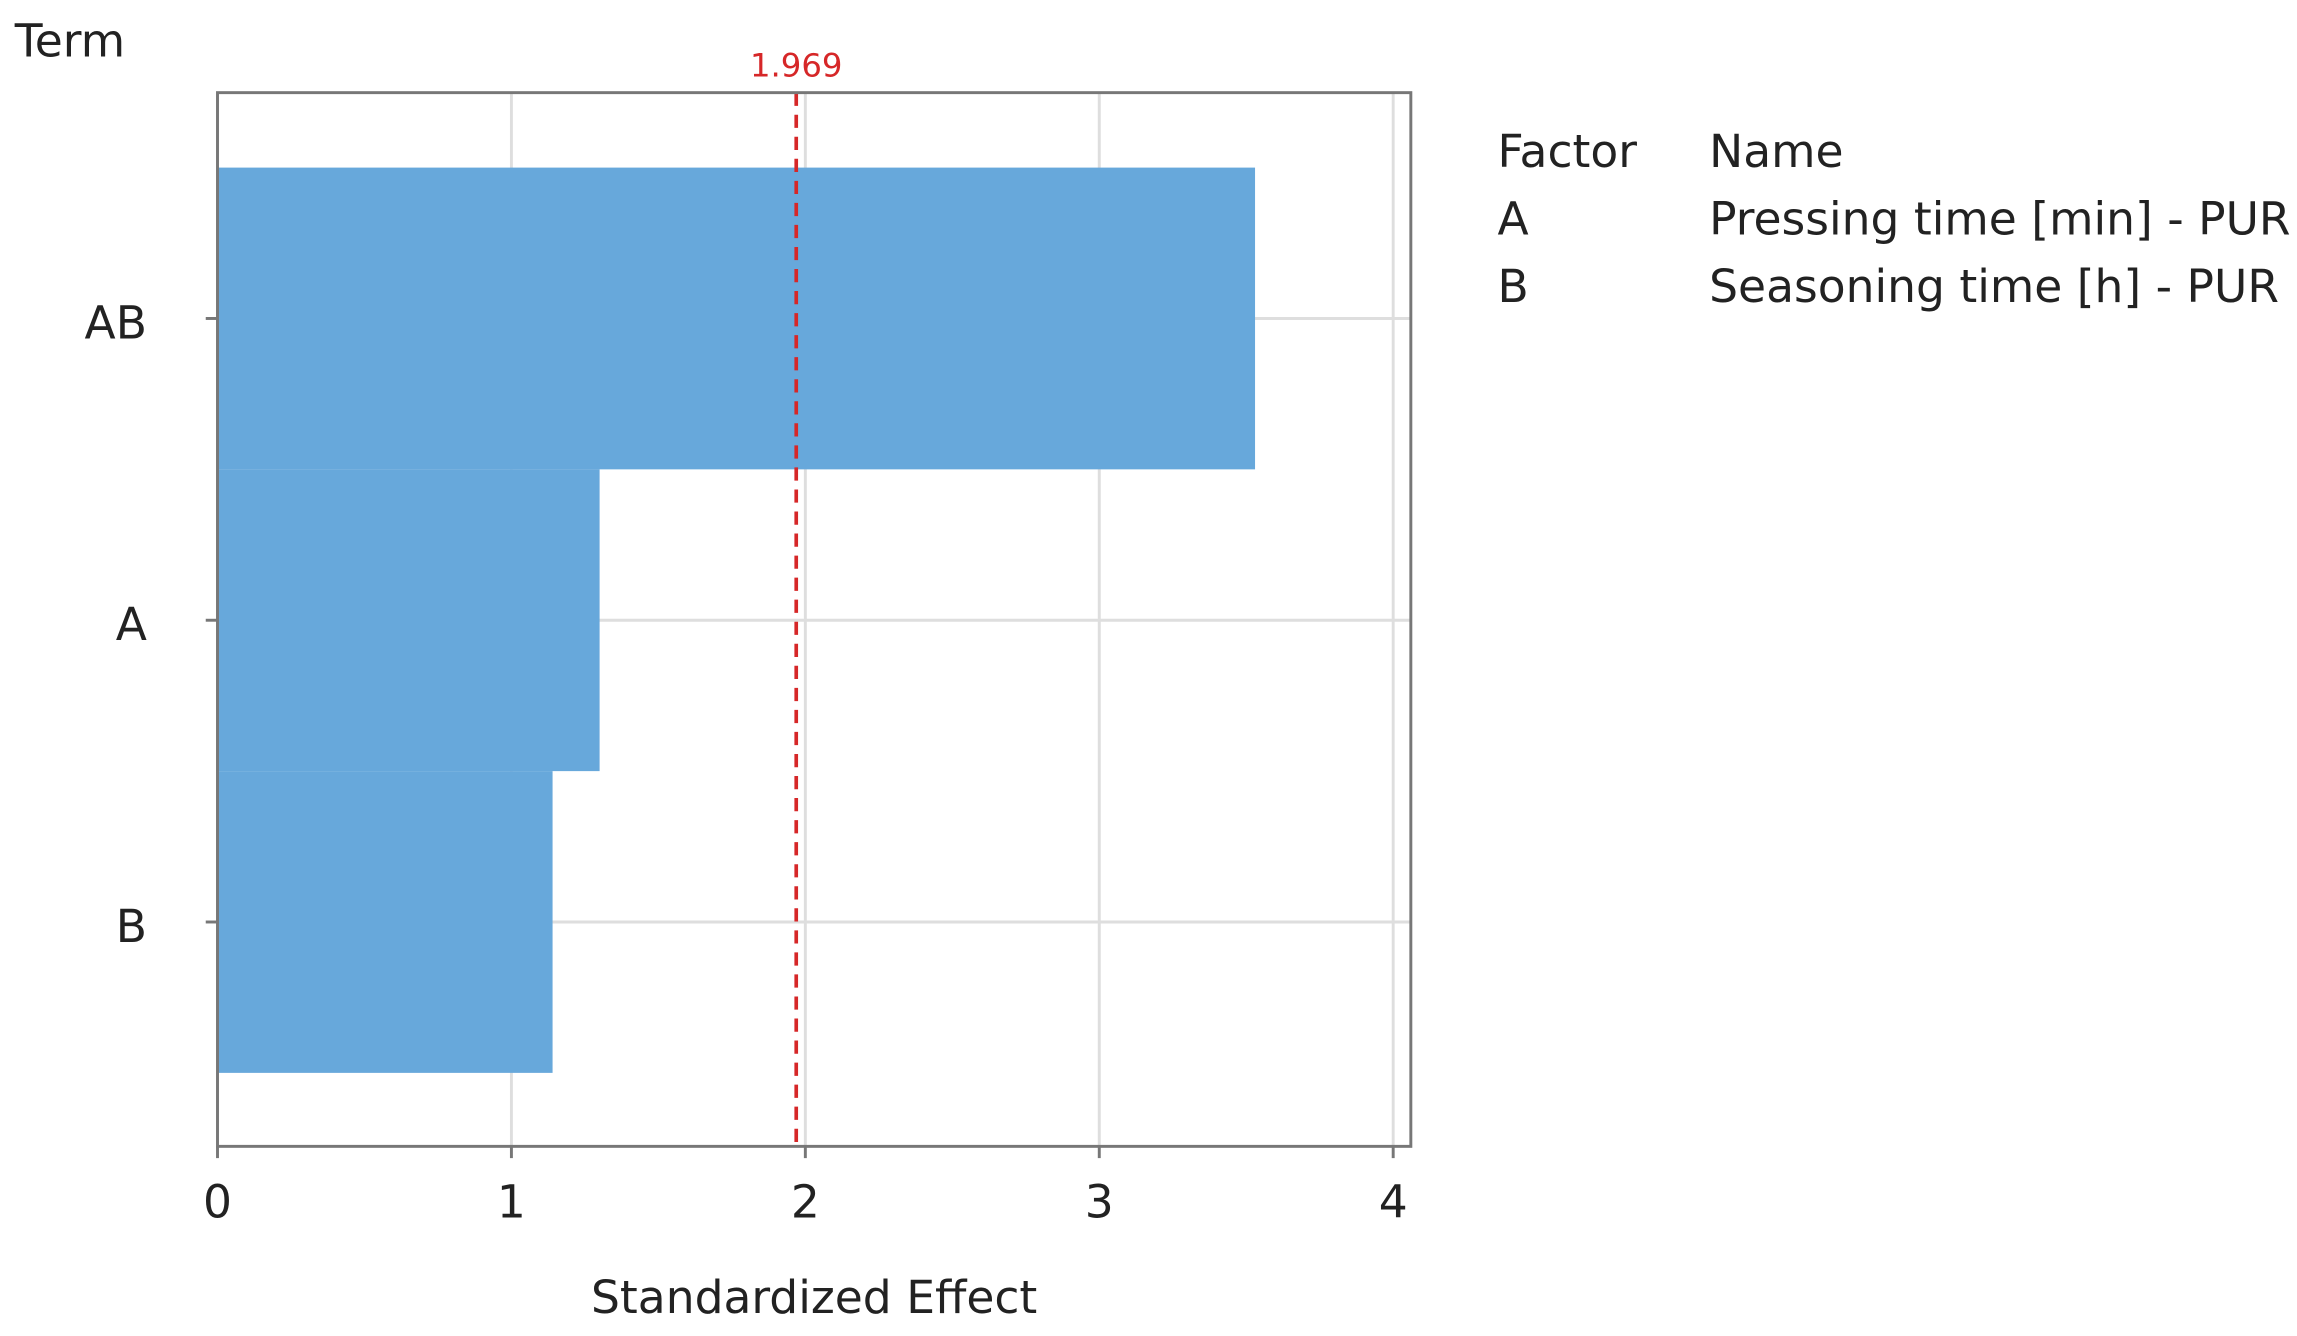 This screenshot has height=1336, width=2297. What do you see at coordinates (1776, 151) in the screenshot?
I see `table-header: Name` at bounding box center [1776, 151].